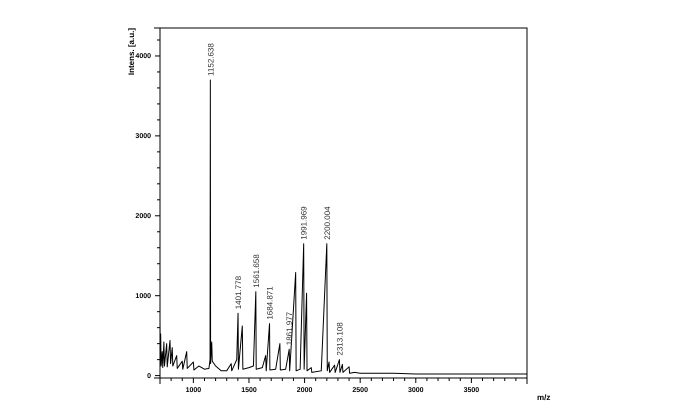  What do you see at coordinates (239, 292) in the screenshot?
I see `annotation: 1401.778` at bounding box center [239, 292].